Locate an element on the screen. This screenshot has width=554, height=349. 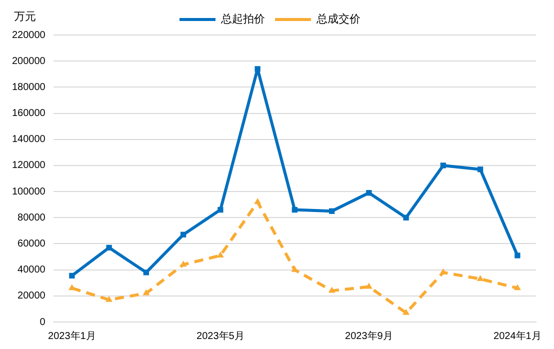
x-tick-label: 2023年9月 is located at coordinates (369, 336).